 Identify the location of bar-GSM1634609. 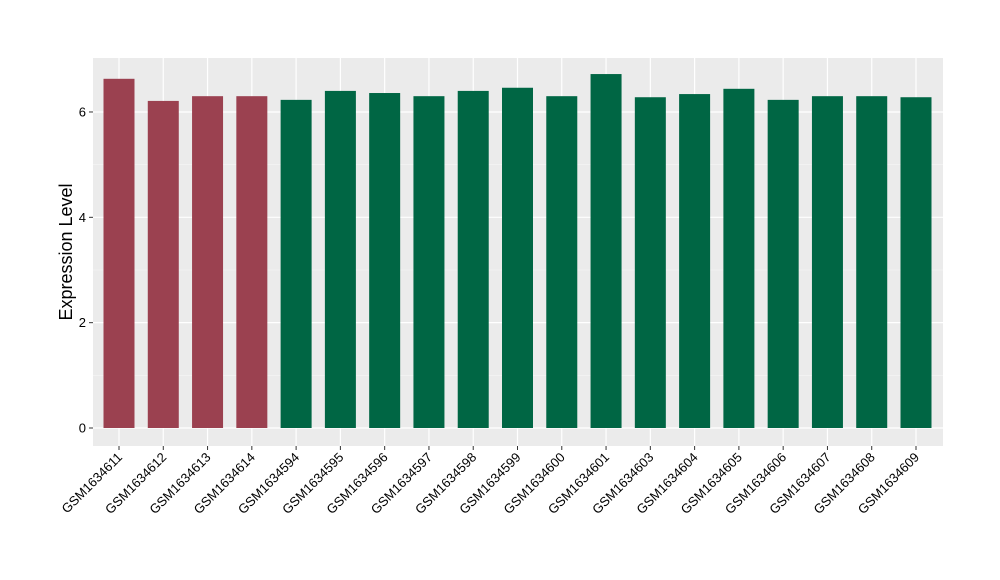
(916, 263).